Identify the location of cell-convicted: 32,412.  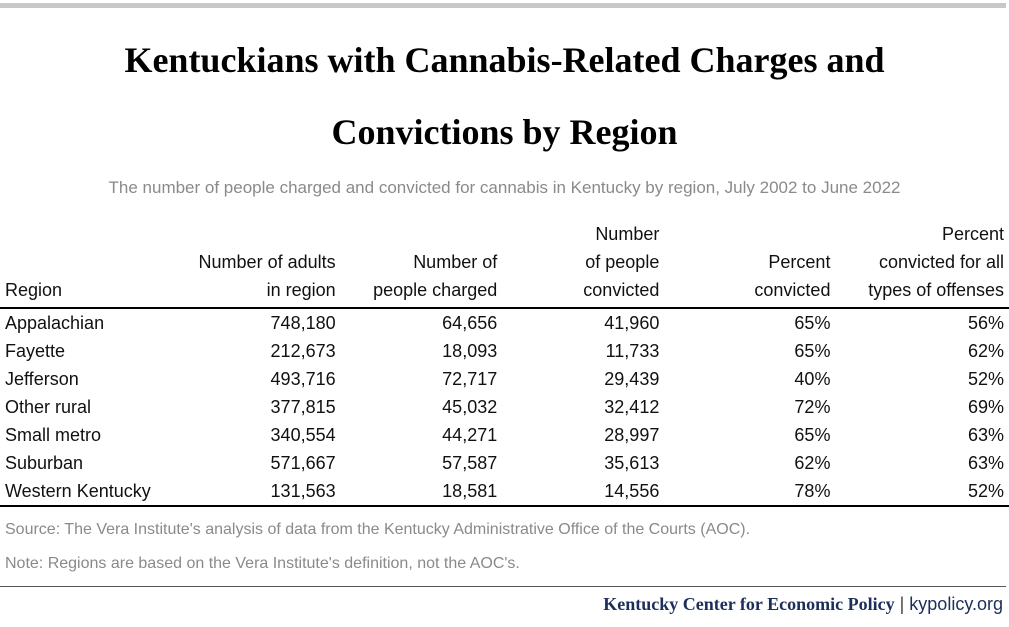
(632, 407).